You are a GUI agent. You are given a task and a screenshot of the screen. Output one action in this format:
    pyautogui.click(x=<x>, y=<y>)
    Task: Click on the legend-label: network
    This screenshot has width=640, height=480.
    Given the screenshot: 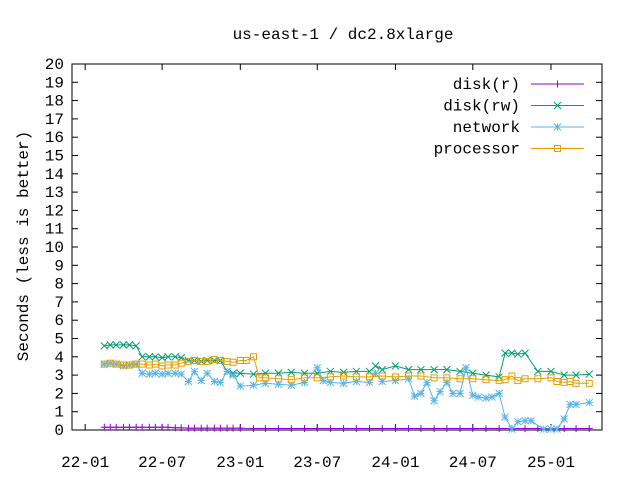 What is the action you would take?
    pyautogui.click(x=486, y=128)
    